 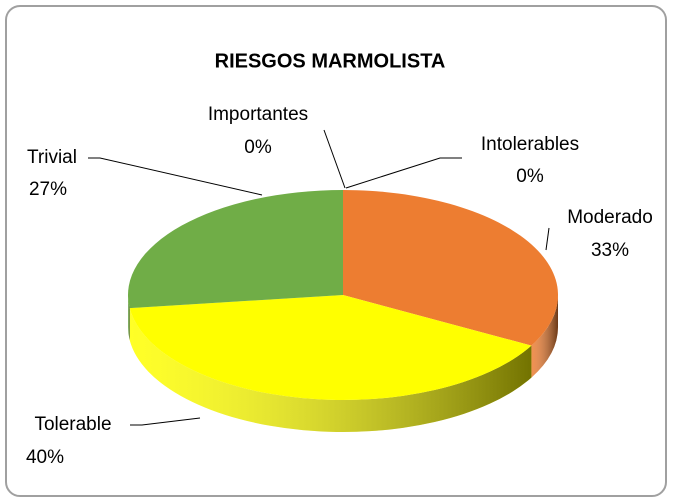 I want to click on slice-label: Trivial, so click(x=52, y=157).